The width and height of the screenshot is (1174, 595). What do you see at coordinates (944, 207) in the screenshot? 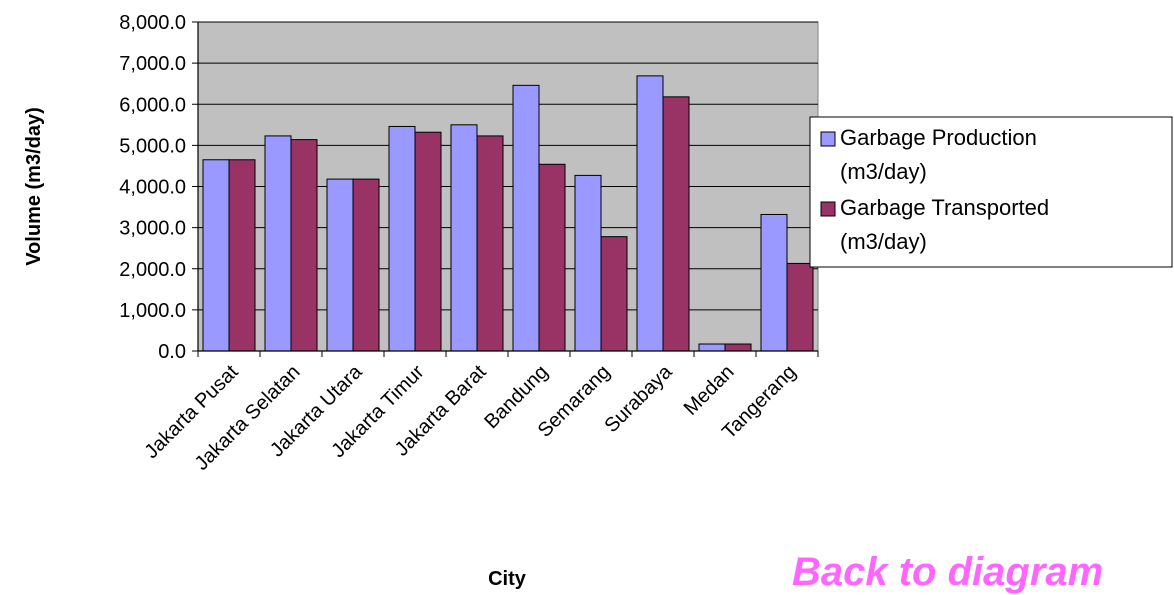
I see `legend-label: Garbage Transported` at bounding box center [944, 207].